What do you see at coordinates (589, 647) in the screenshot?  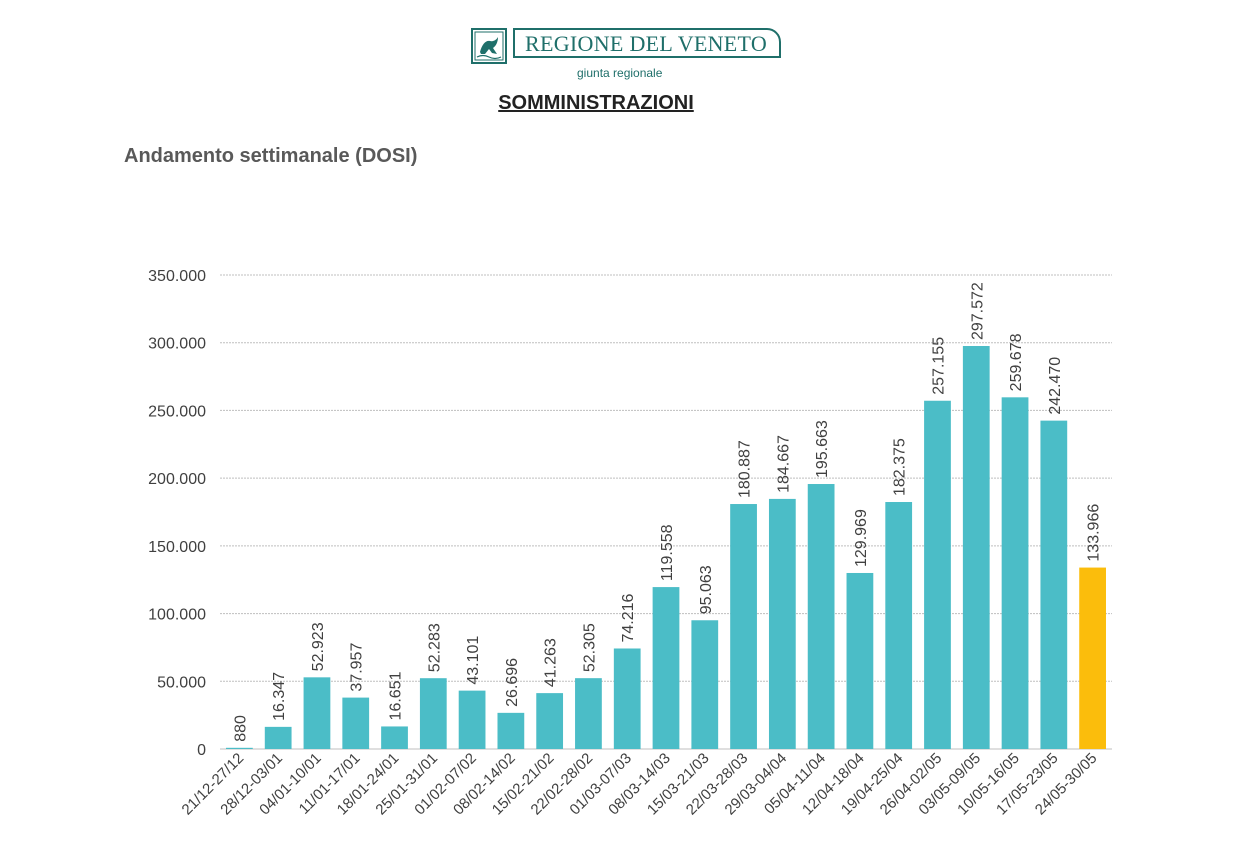 I see `value-label: 52.305` at bounding box center [589, 647].